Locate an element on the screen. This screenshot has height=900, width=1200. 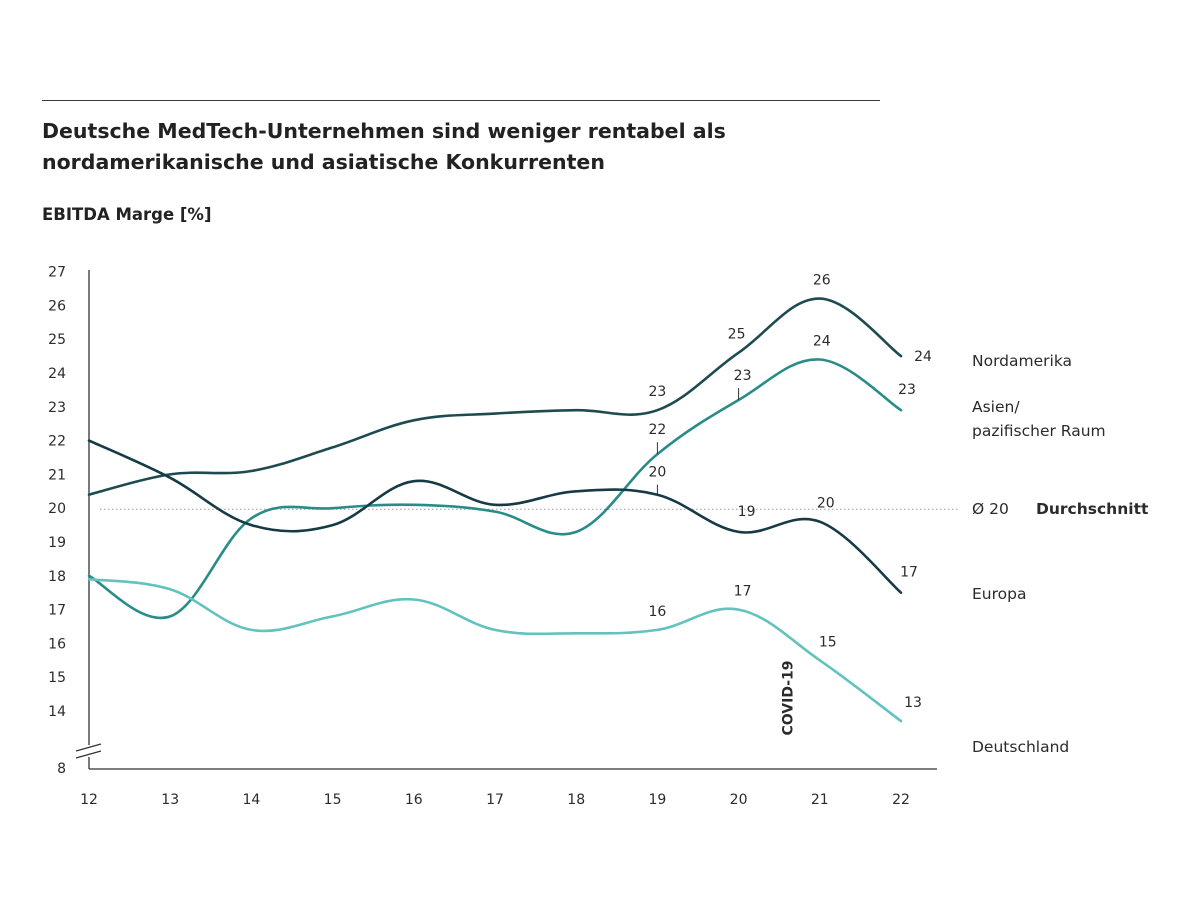
y-axis-title: EBITDA Marge [%] is located at coordinates (127, 214).